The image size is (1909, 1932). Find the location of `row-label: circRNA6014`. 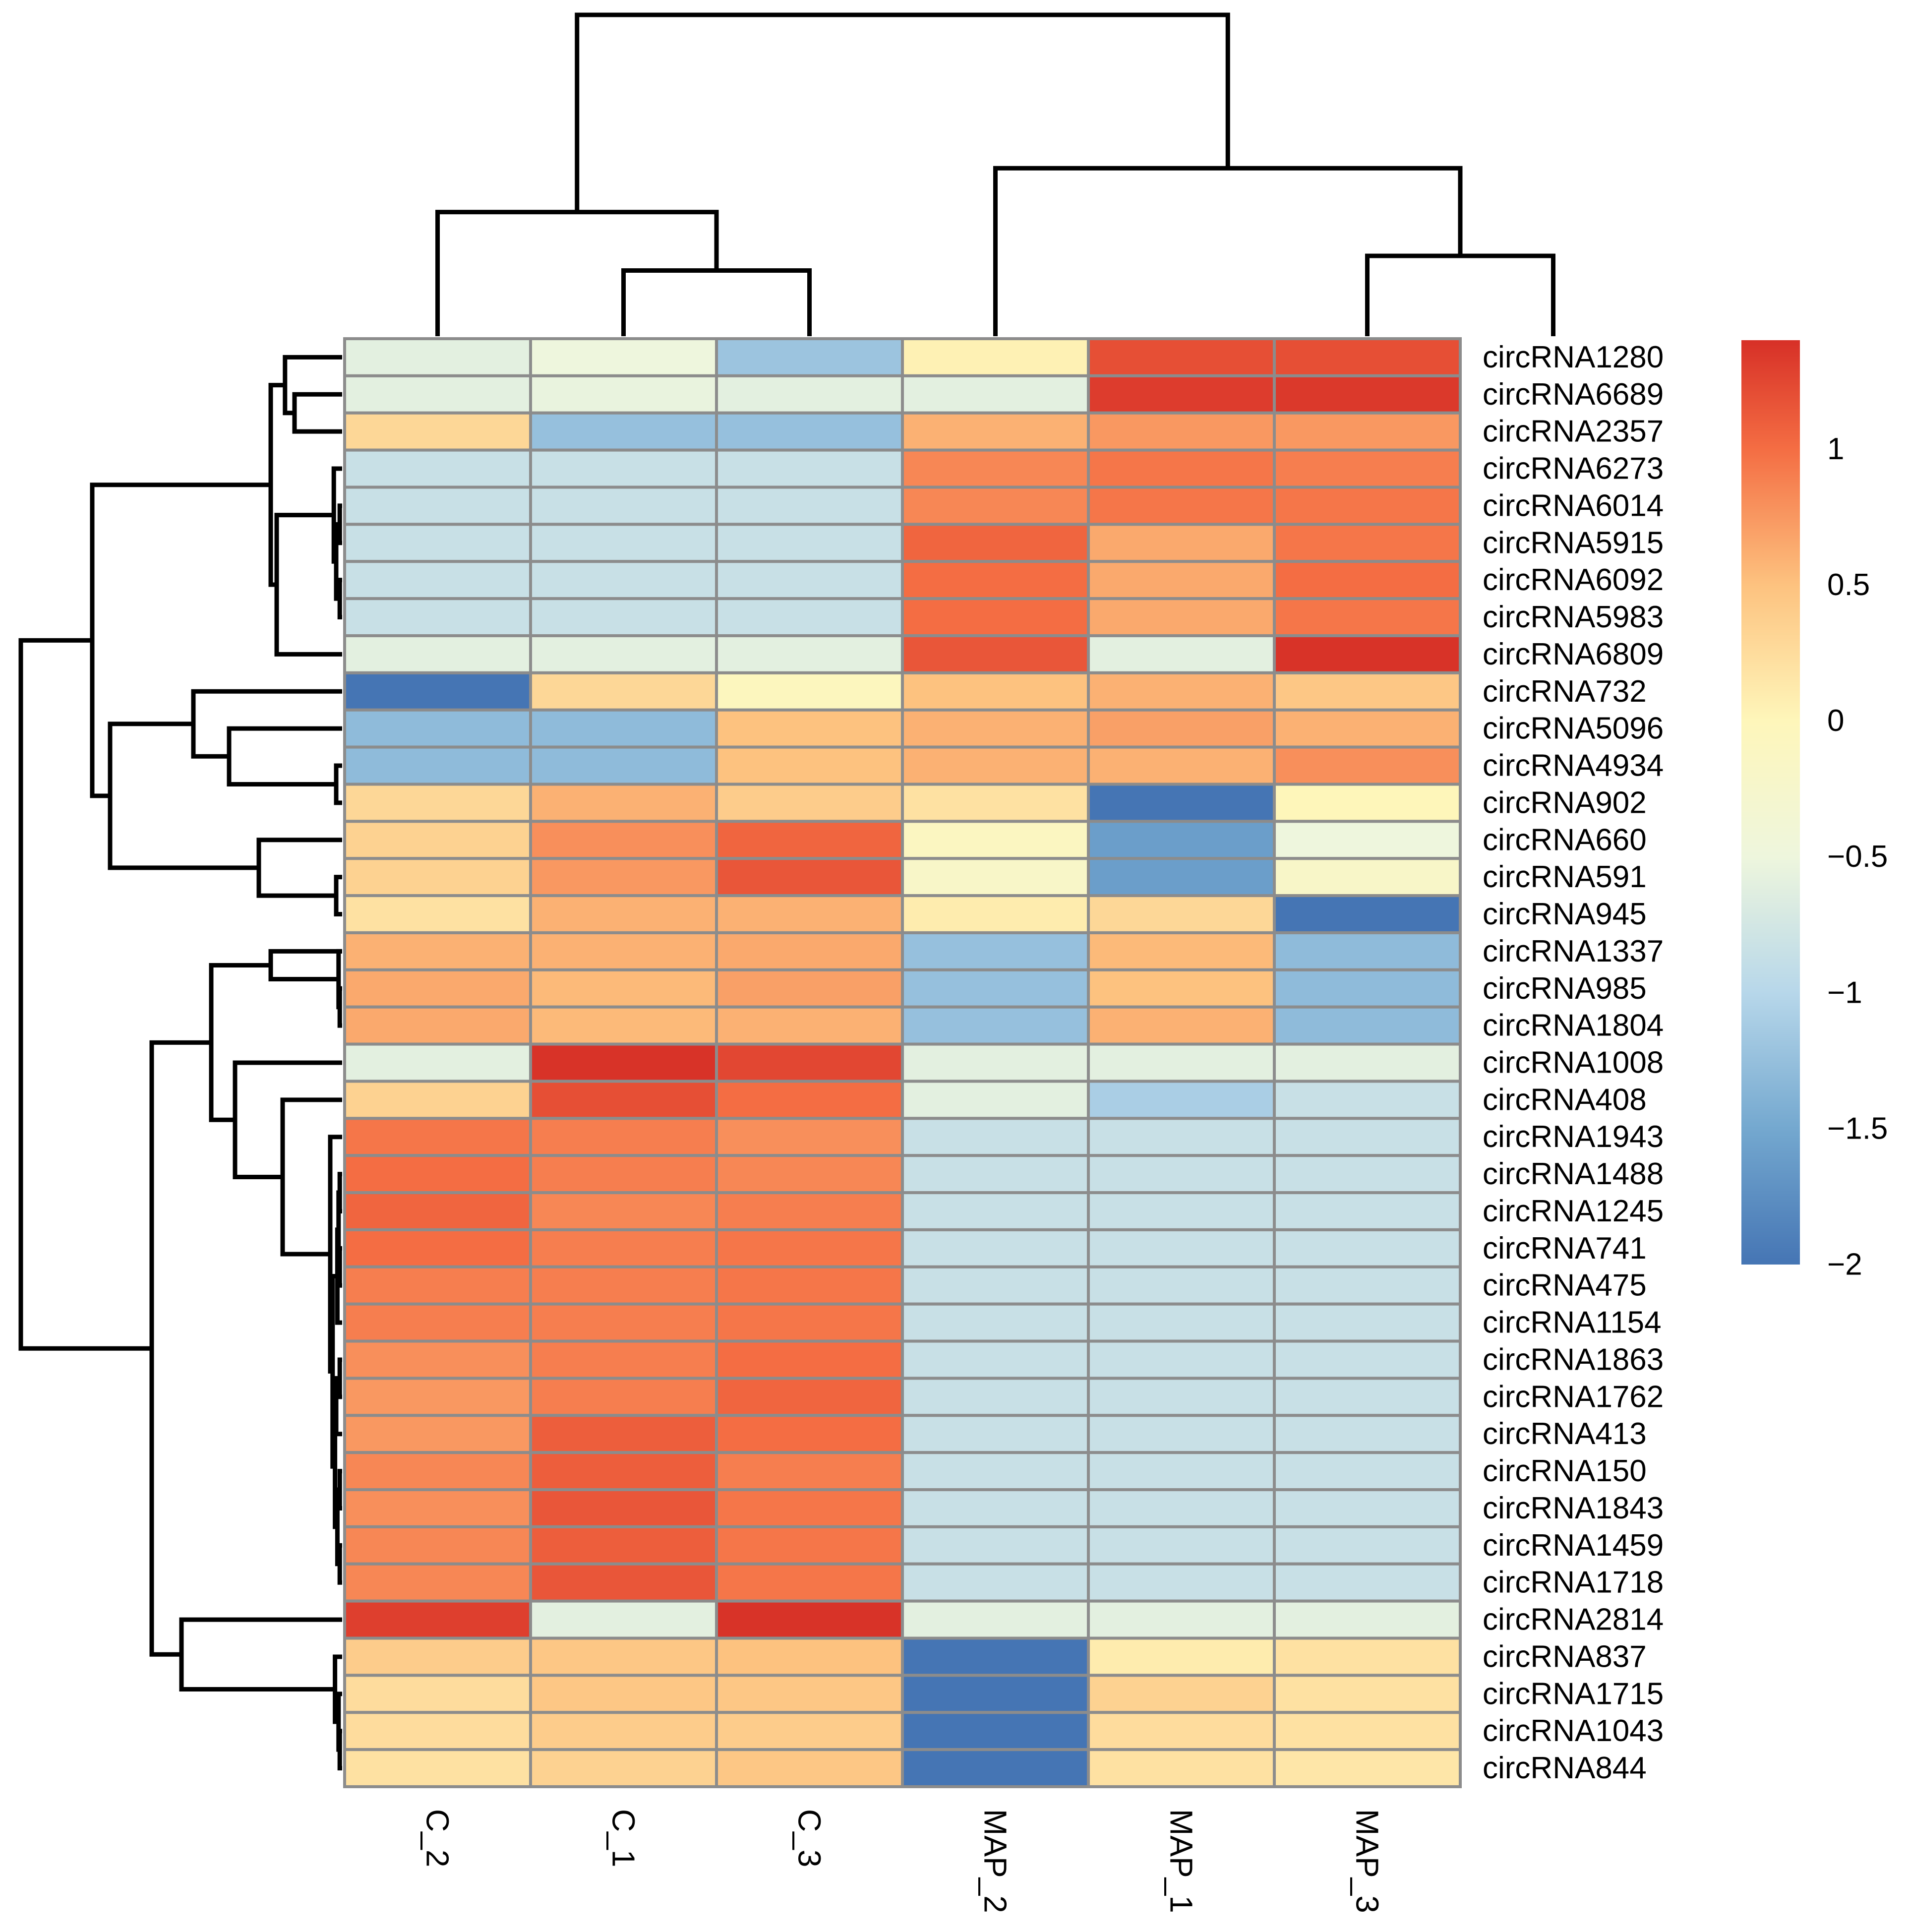

row-label: circRNA6014 is located at coordinates (1573, 505).